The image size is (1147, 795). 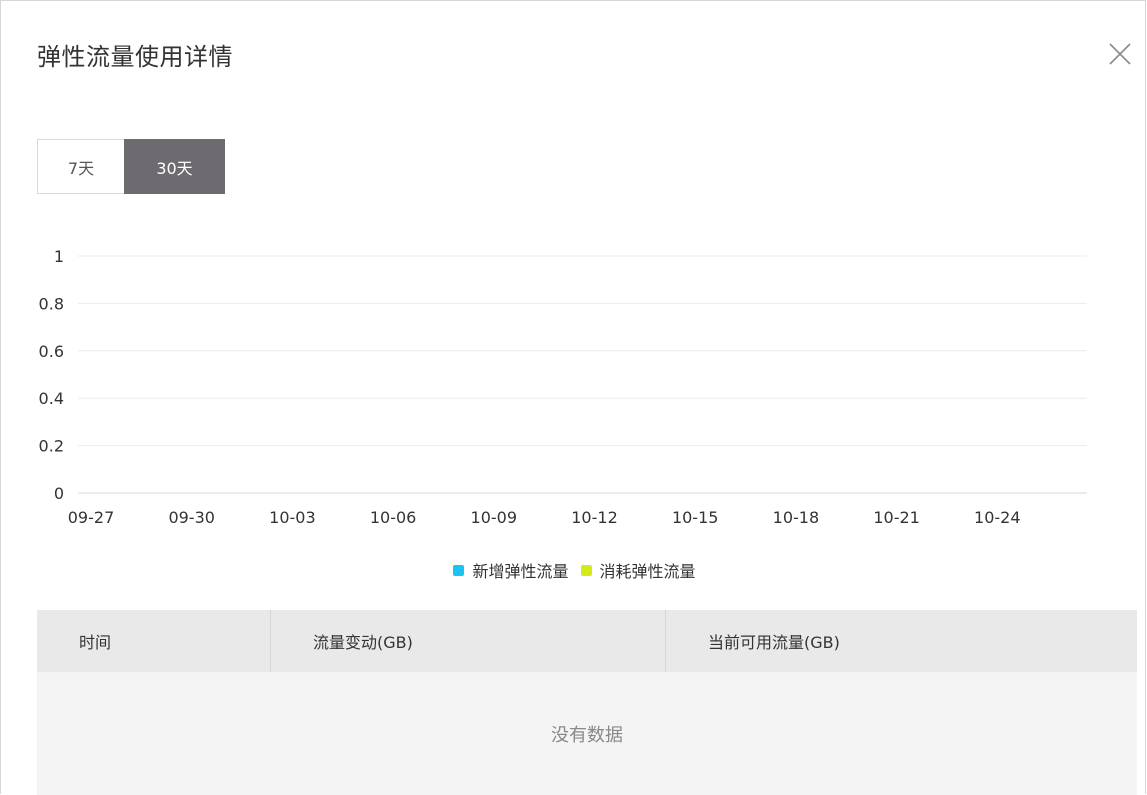 What do you see at coordinates (154, 641) in the screenshot?
I see `column-header-time: 时间` at bounding box center [154, 641].